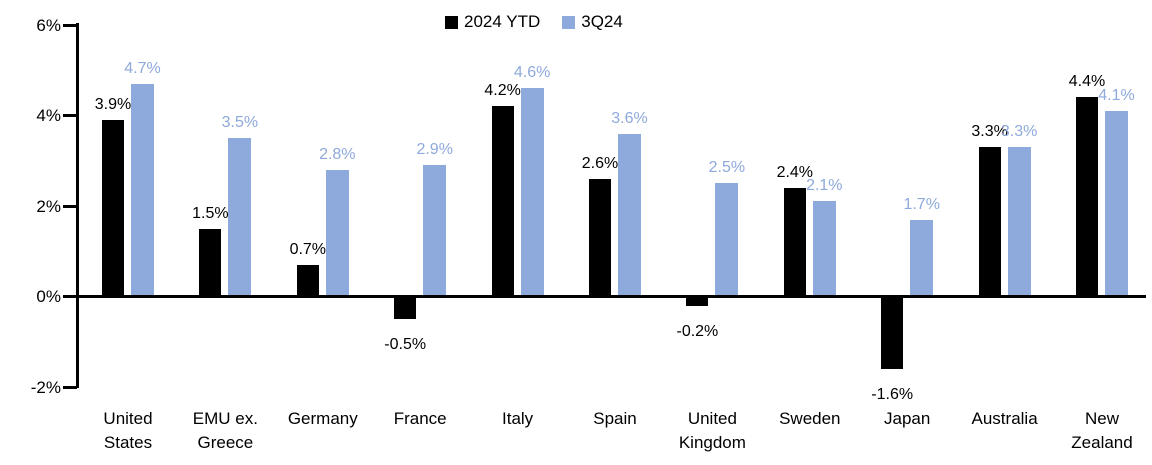 The width and height of the screenshot is (1152, 465). What do you see at coordinates (502, 21) in the screenshot?
I see `legend-label: 2024 YTD` at bounding box center [502, 21].